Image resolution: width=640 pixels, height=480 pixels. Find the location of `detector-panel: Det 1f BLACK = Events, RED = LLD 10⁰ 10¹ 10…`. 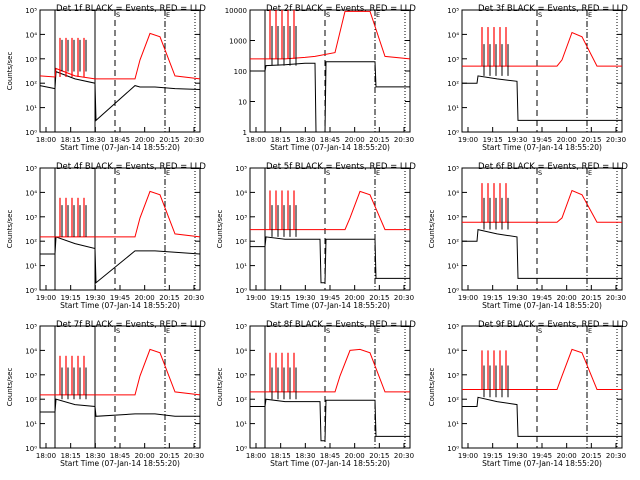

detector-panel: Det 1f BLACK = Events, RED = LLD 10⁰ 10¹ 10… is located at coordinates (106, 78).